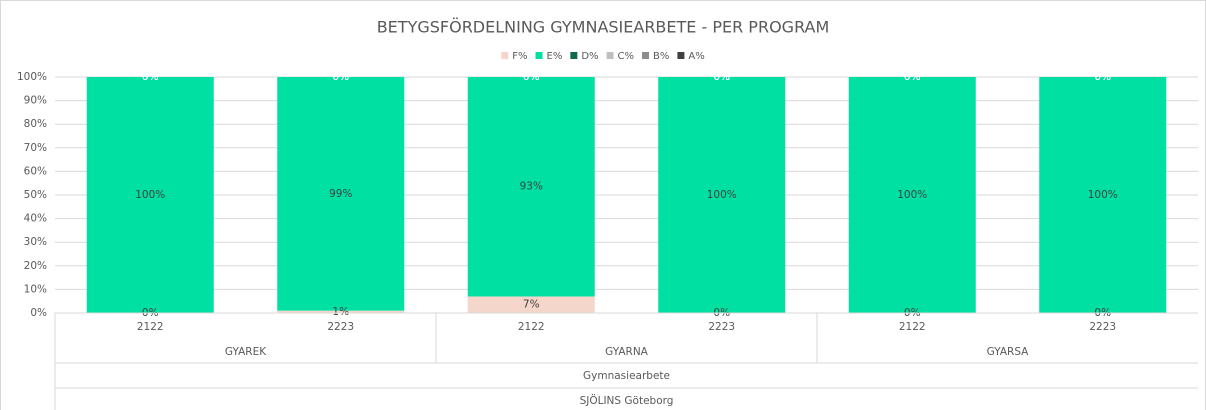  I want to click on y-tick-label: 30%, so click(35, 242).